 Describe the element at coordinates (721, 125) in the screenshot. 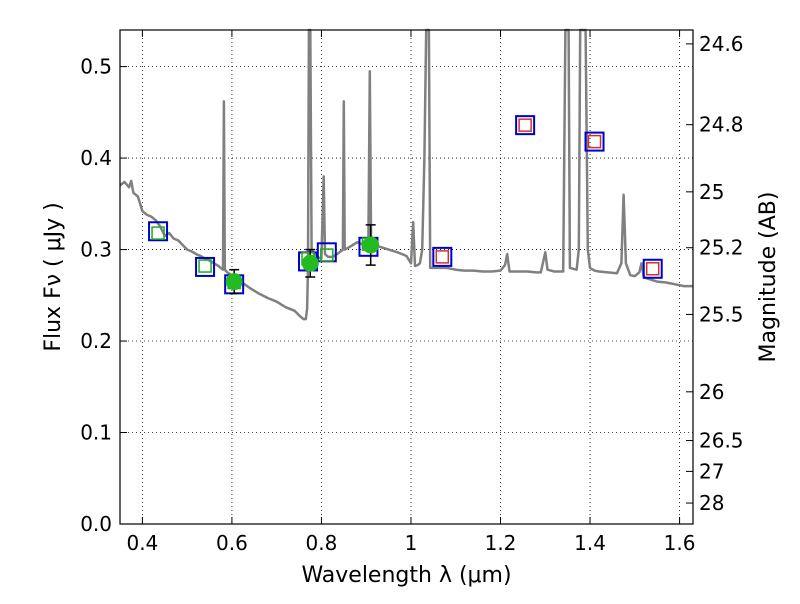

I see `right-tick-label: 24.8` at that location.